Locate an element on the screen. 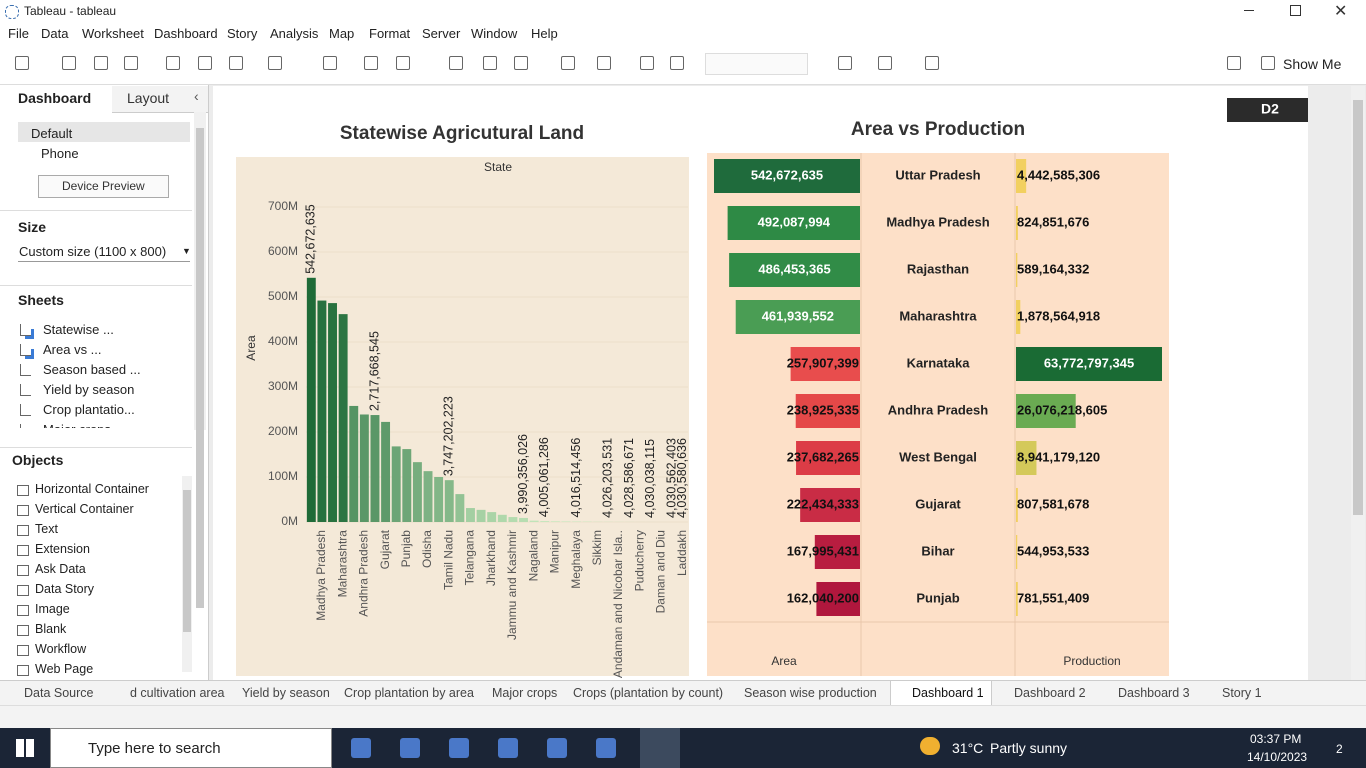 This screenshot has width=1366, height=768. start-button is located at coordinates (25, 748).